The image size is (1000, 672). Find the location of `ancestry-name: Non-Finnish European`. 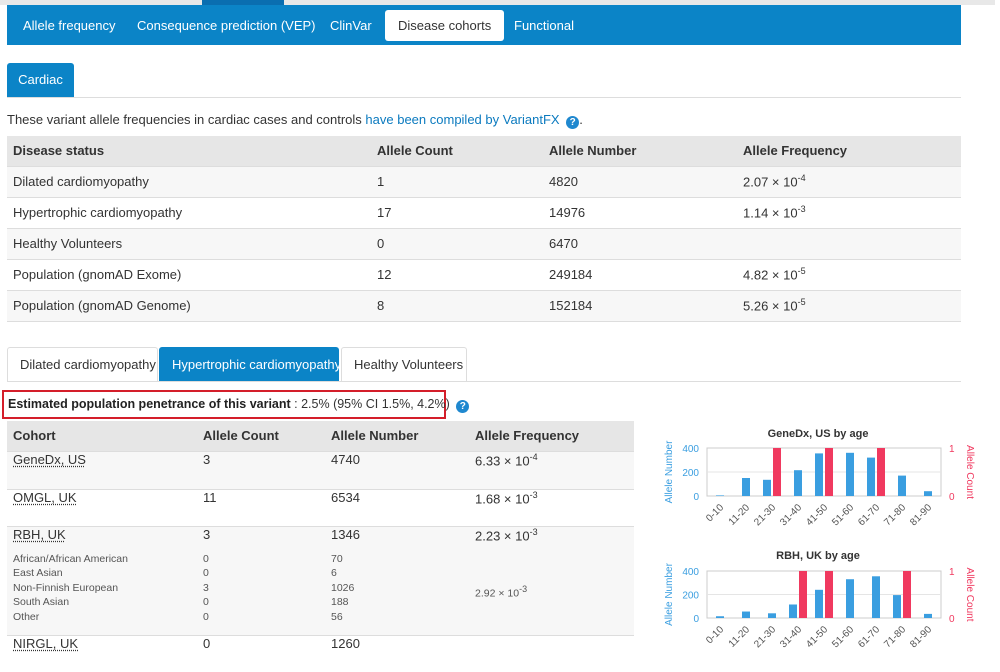

ancestry-name: Non-Finnish European is located at coordinates (66, 587).